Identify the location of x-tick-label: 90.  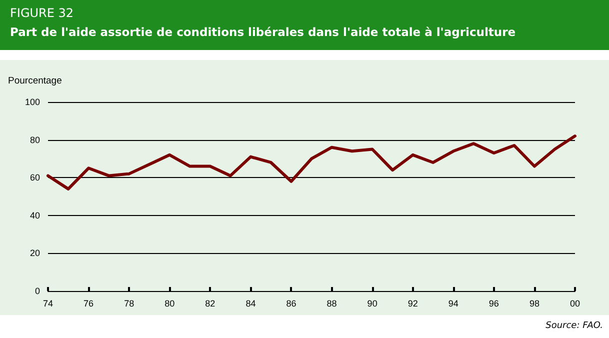
(372, 303).